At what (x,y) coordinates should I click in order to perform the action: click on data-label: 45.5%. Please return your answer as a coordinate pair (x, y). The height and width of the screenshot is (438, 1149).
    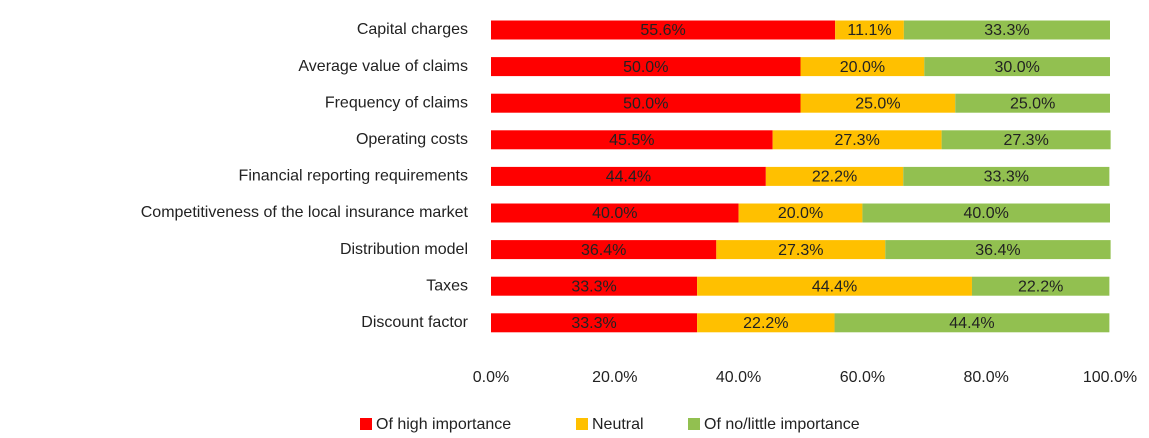
    Looking at the image, I should click on (631, 140).